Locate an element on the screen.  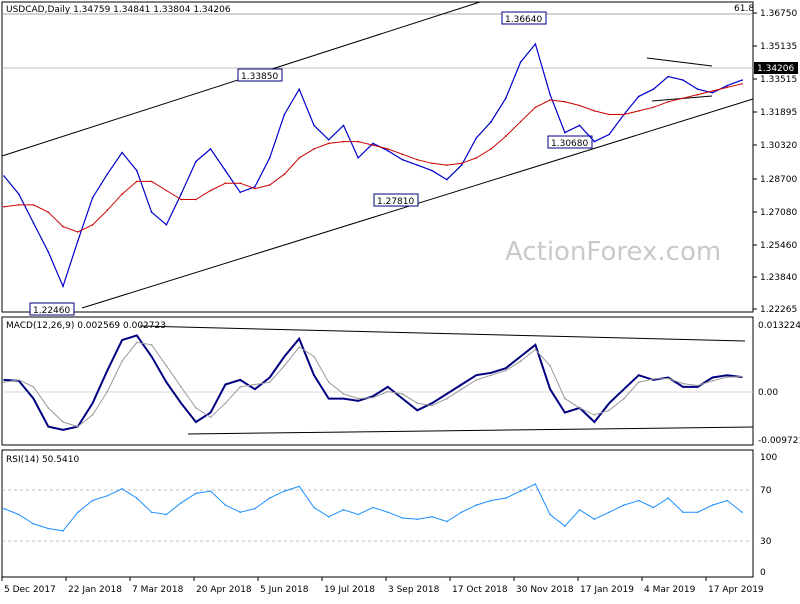
x-tick-label: 4 Mar 2019 is located at coordinates (670, 590).